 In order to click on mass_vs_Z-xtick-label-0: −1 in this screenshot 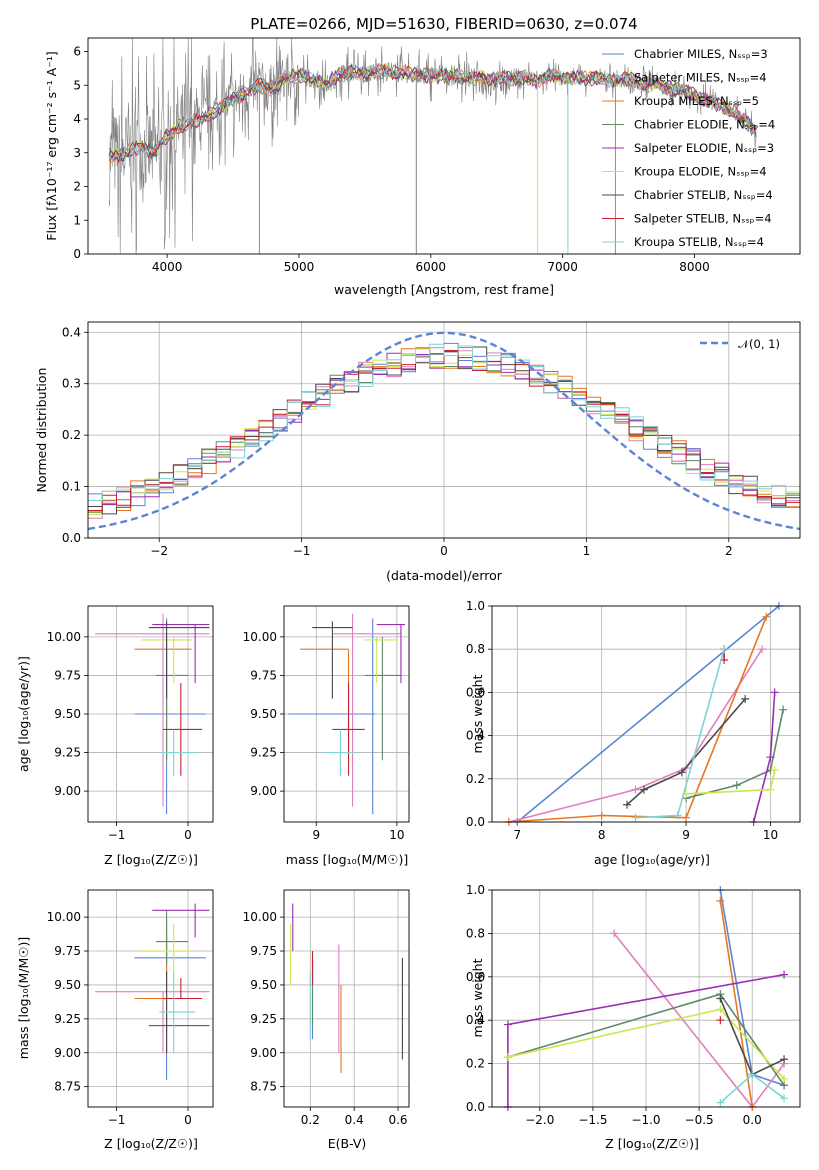, I will do `click(117, 1120)`.